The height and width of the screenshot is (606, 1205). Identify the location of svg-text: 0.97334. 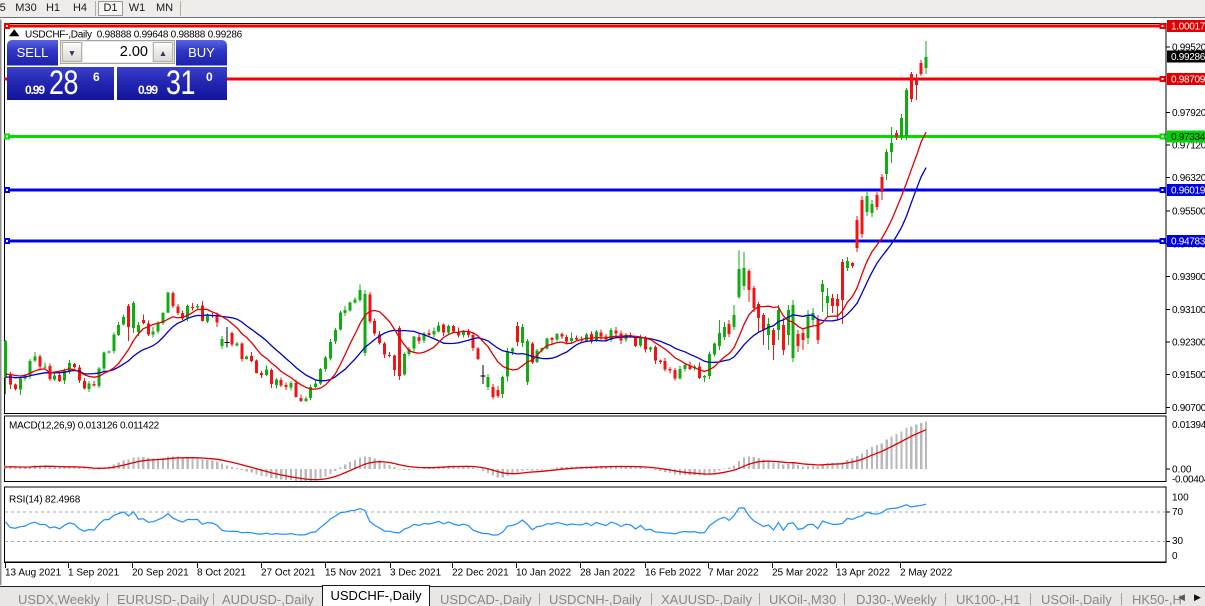
(1188, 137).